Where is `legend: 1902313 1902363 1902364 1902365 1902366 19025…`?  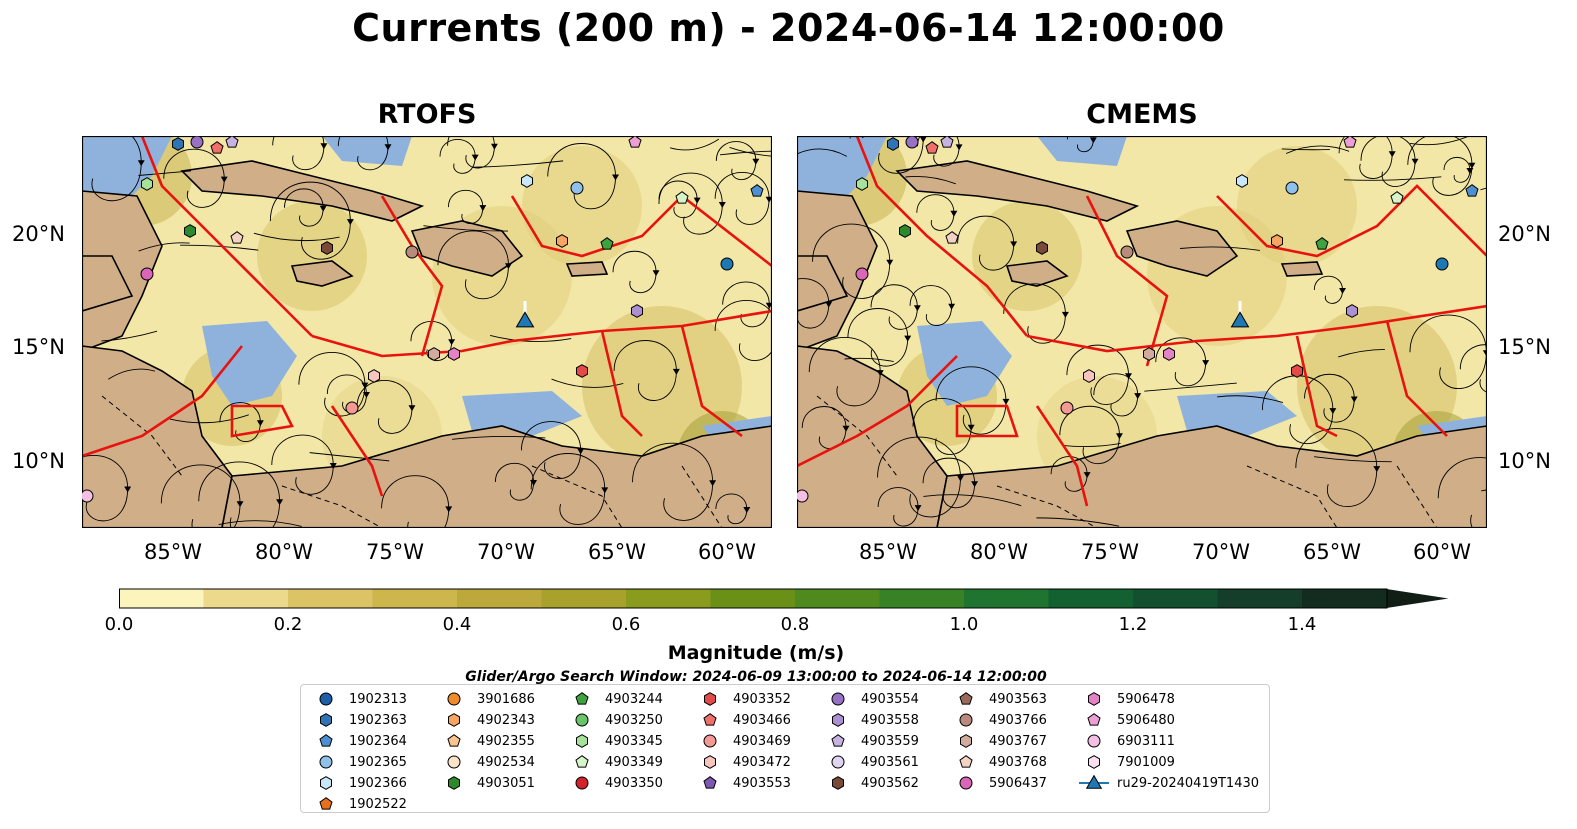
legend: 1902313 1902363 1902364 1902365 1902366 19025… is located at coordinates (785, 748).